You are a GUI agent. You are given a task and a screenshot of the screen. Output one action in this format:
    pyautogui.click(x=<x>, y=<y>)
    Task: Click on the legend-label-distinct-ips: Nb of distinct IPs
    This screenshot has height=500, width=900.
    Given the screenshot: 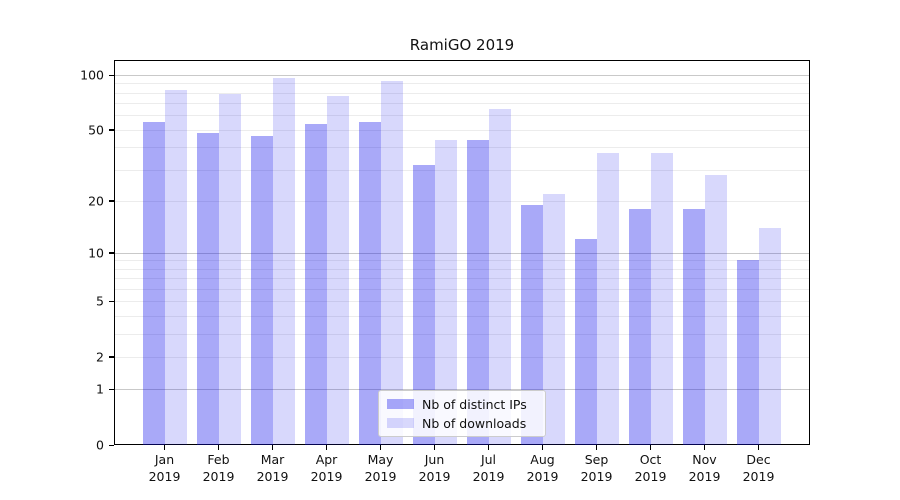 What is the action you would take?
    pyautogui.click(x=474, y=404)
    